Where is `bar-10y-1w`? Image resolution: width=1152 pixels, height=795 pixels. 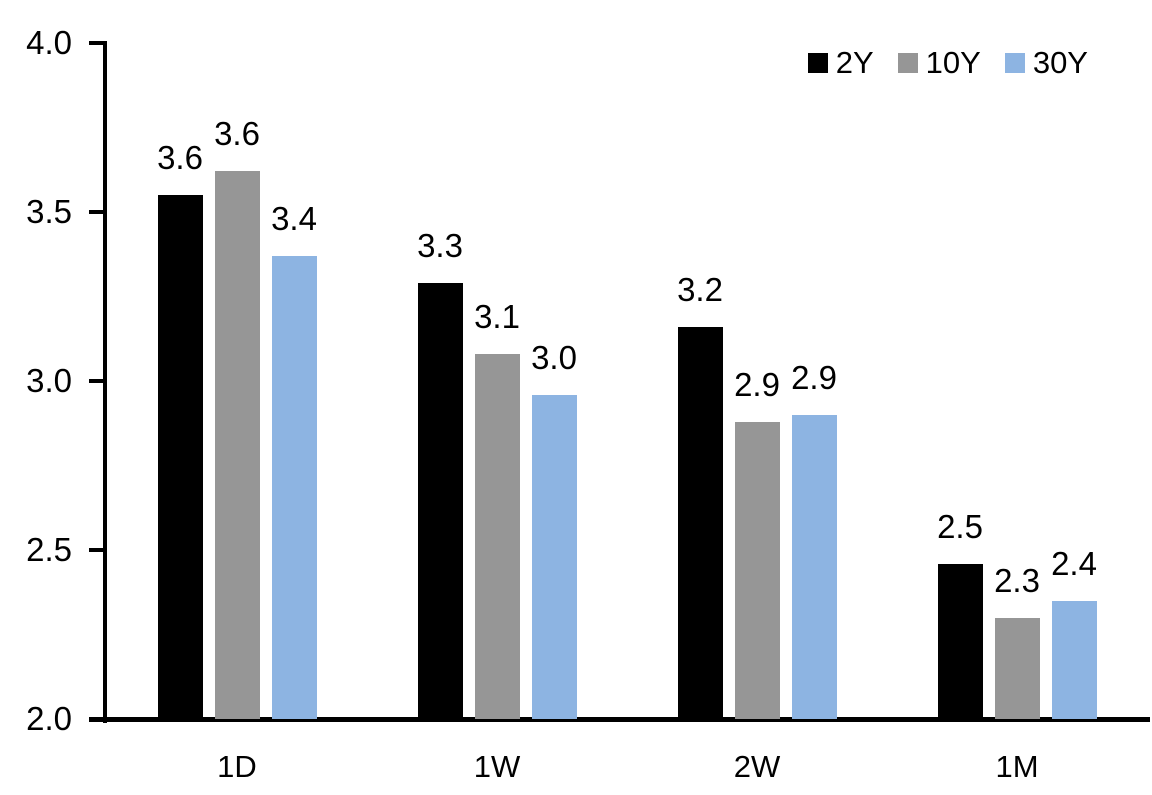
bar-10y-1w is located at coordinates (497, 536).